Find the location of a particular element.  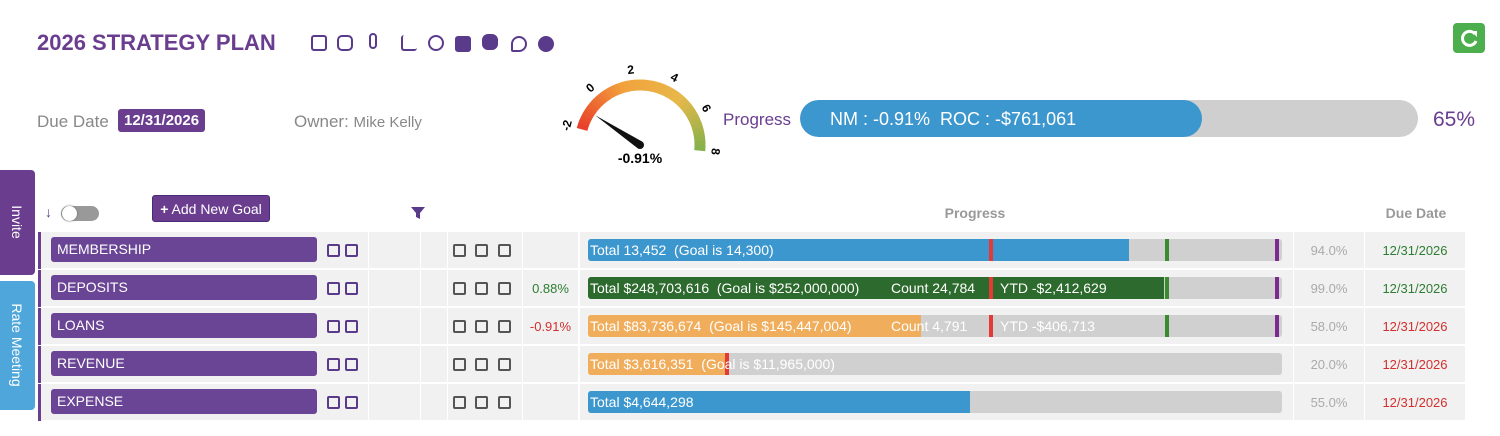

percent: 99.0% is located at coordinates (1329, 288).